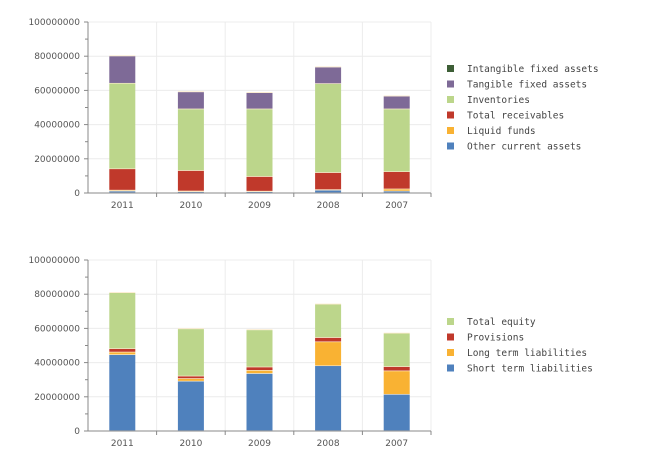 The image size is (646, 453). Describe the element at coordinates (122, 444) in the screenshot. I see `x-tick-label: 2011` at that location.